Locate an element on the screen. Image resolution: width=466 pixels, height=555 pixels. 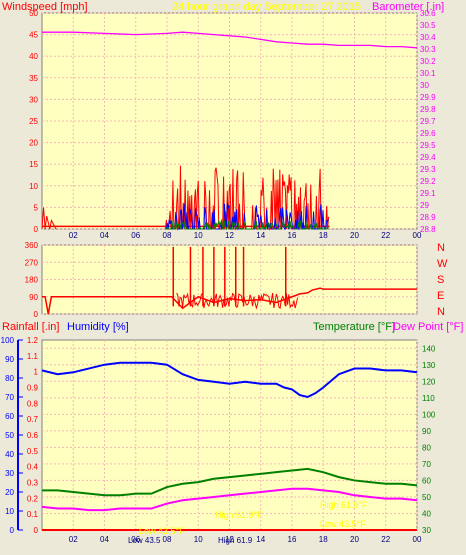
humidity-tick-label: 20 is located at coordinates (9, 492).